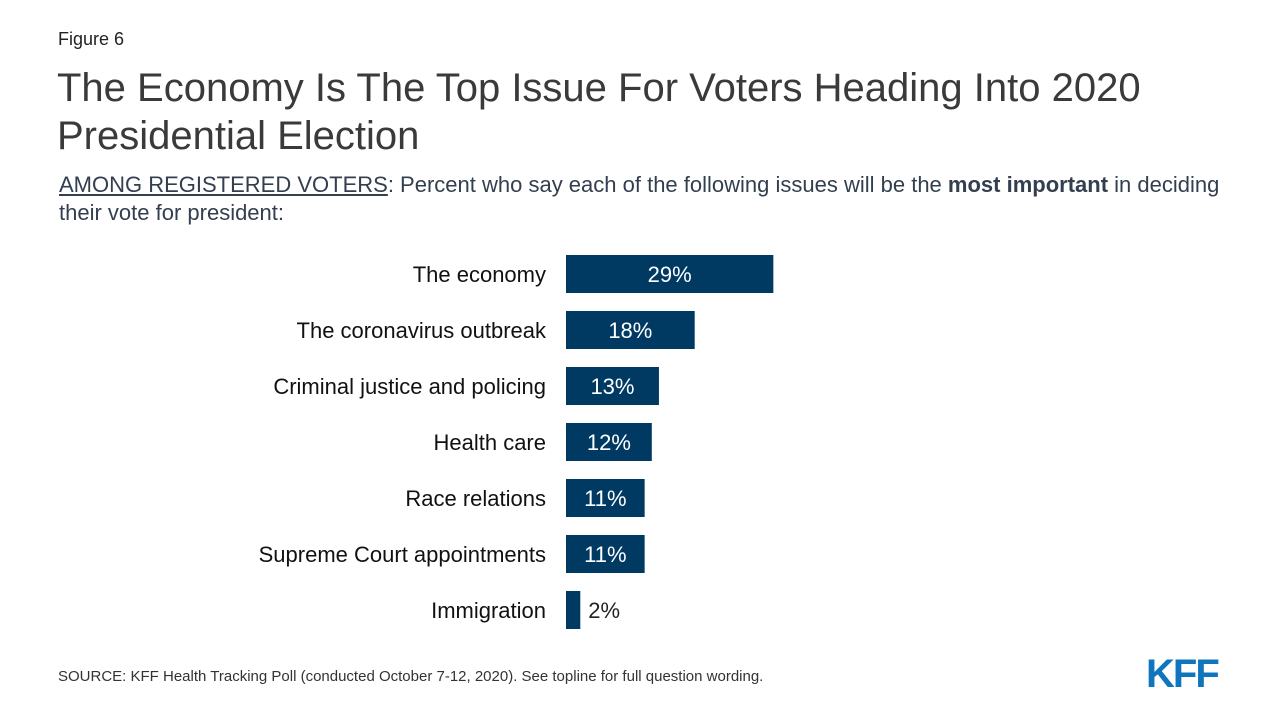 This screenshot has width=1280, height=720. What do you see at coordinates (489, 442) in the screenshot?
I see `category-label: Health care` at bounding box center [489, 442].